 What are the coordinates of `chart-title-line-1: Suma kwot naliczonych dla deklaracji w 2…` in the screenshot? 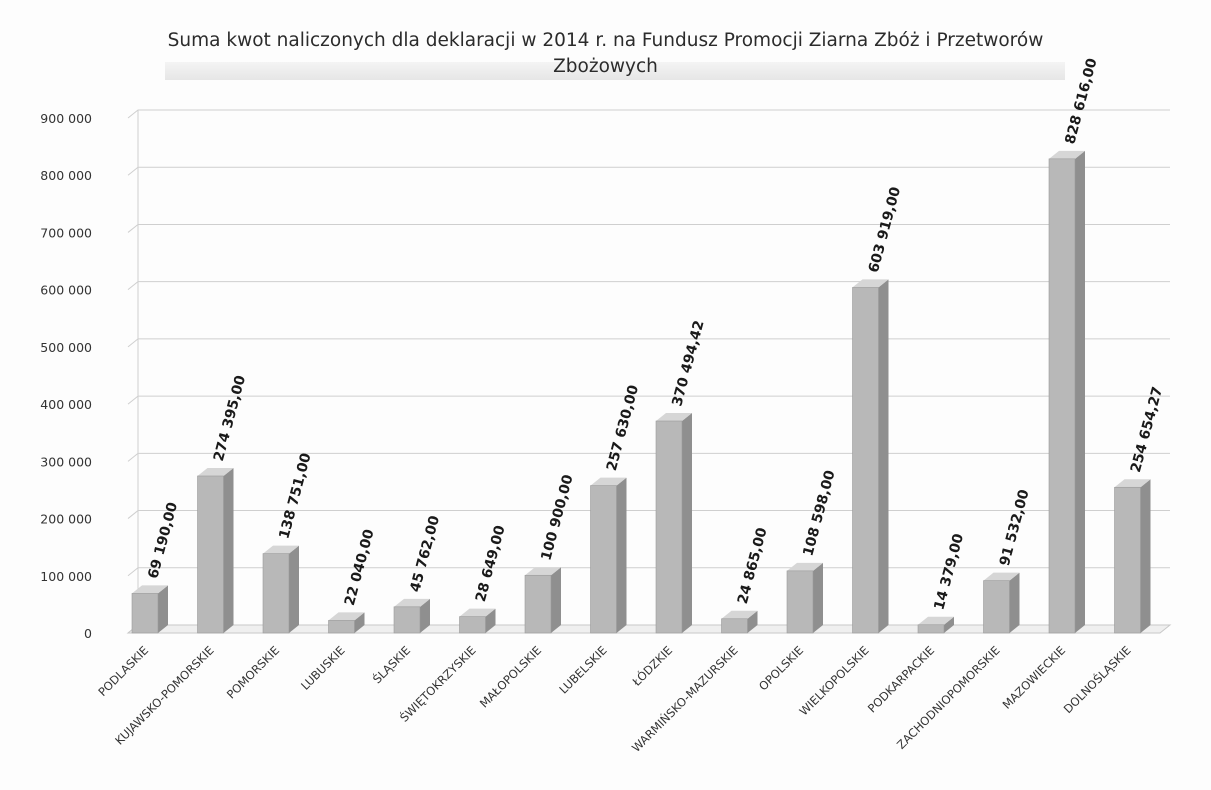 It's located at (605, 40).